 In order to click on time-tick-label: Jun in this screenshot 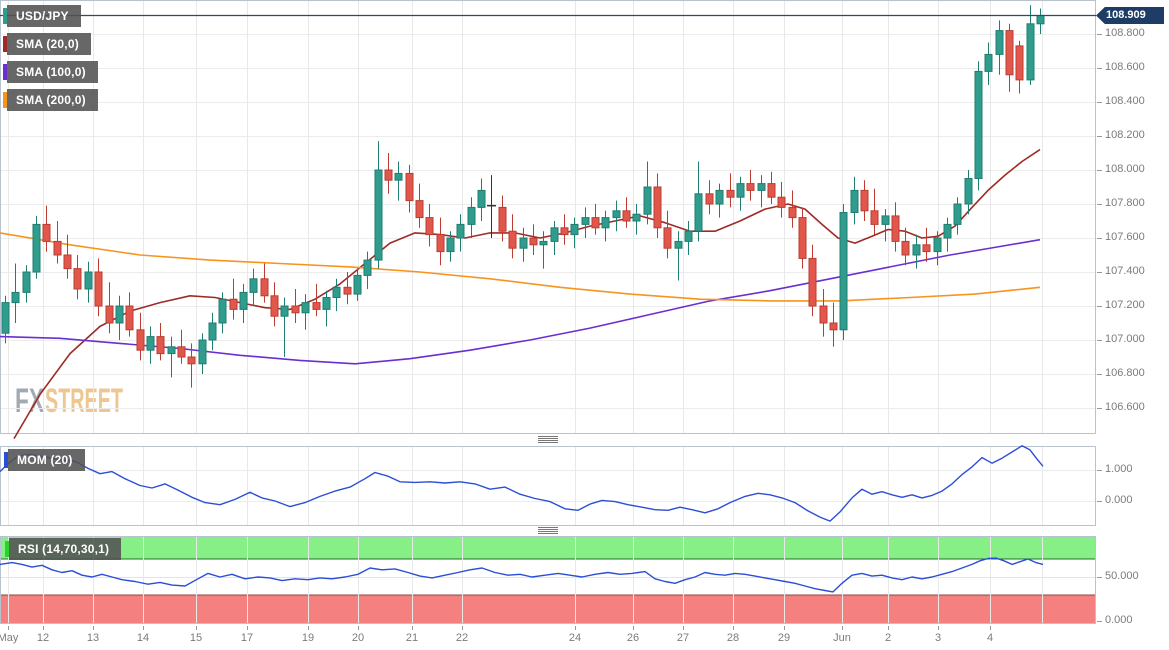, I will do `click(842, 638)`.